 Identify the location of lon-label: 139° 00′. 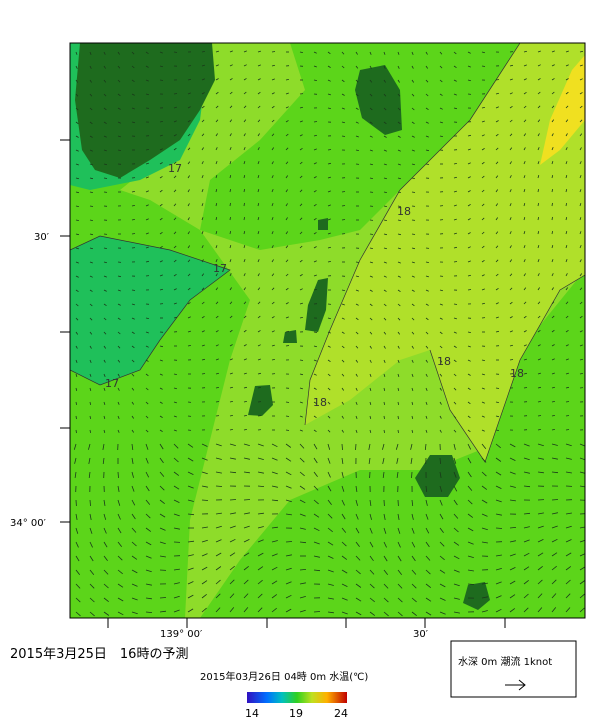
(181, 634).